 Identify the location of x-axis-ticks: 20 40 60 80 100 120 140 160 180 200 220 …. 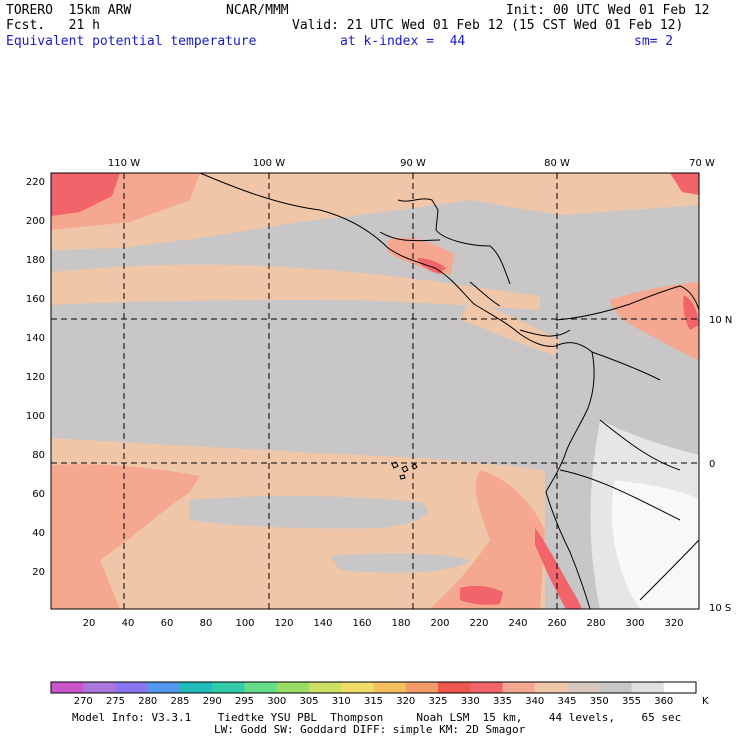
(383, 623).